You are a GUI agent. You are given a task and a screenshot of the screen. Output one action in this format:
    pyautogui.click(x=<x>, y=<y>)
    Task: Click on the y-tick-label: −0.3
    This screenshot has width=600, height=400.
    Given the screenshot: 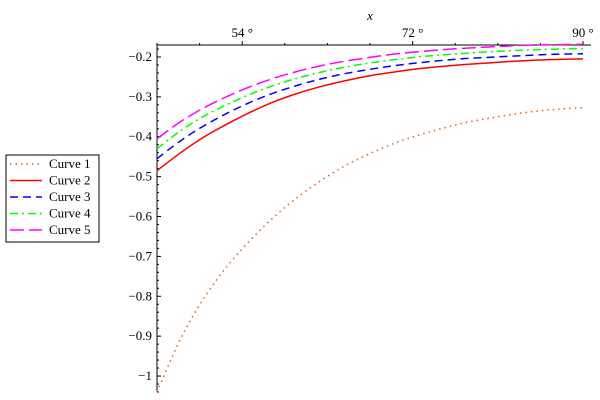 What is the action you would take?
    pyautogui.click(x=140, y=96)
    